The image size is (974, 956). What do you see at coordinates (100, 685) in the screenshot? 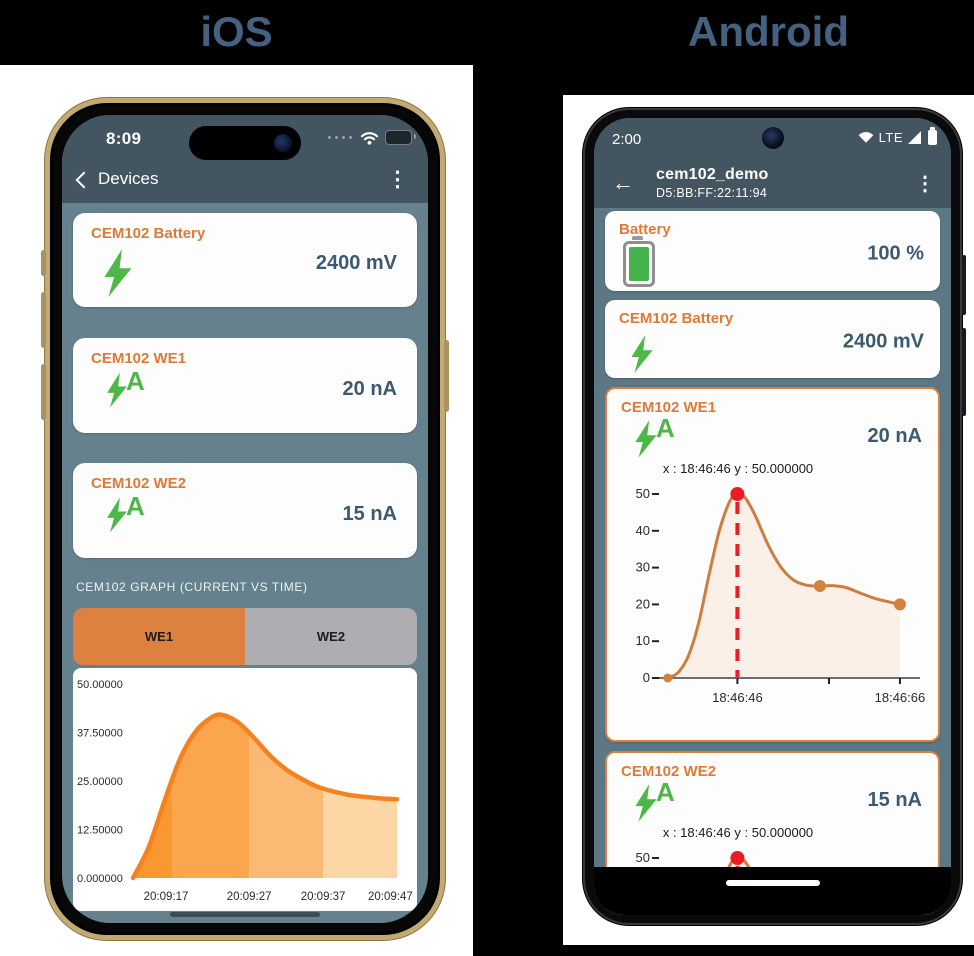
I see `svg-text: 50.00000` at bounding box center [100, 685].